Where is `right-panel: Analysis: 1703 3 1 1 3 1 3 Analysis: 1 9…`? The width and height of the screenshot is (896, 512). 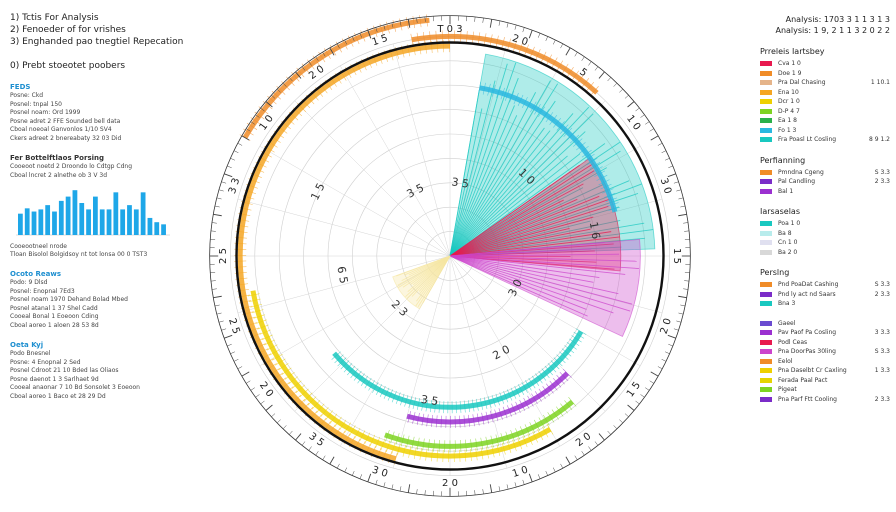
right-panel: Analysis: 1703 3 1 1 3 1 3 Analysis: 1 9… is located at coordinates (825, 209).